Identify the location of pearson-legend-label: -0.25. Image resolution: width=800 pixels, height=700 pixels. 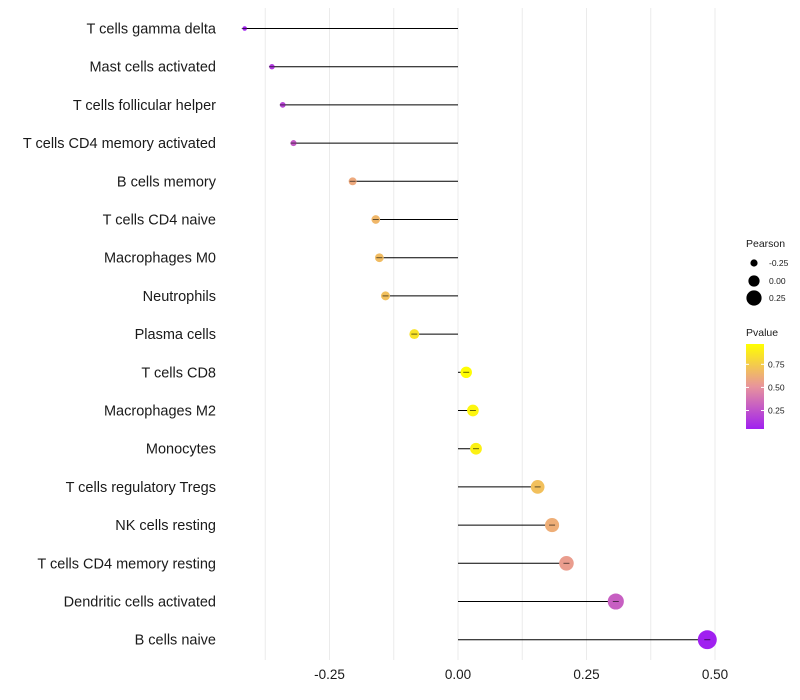
(779, 263).